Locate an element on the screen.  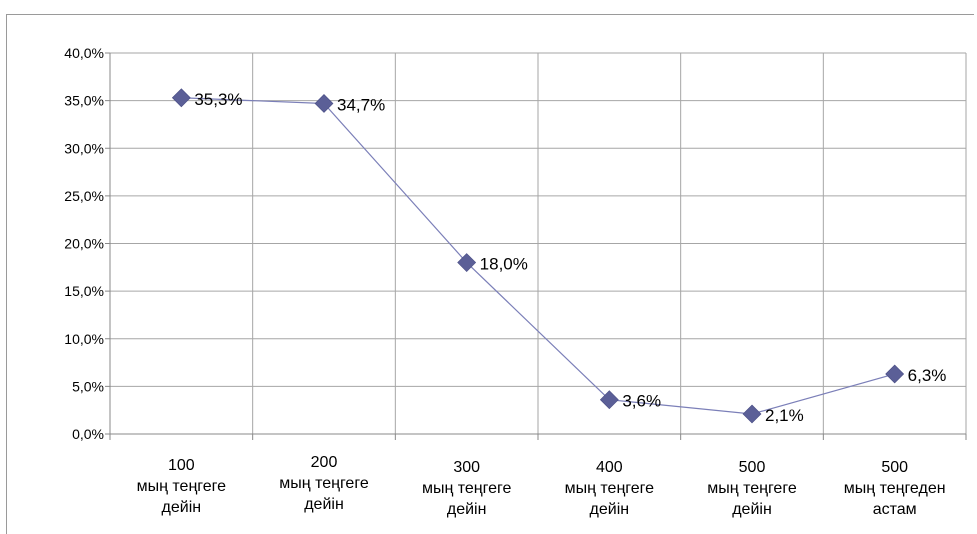
y-tick-label: 10,0% is located at coordinates (84, 339).